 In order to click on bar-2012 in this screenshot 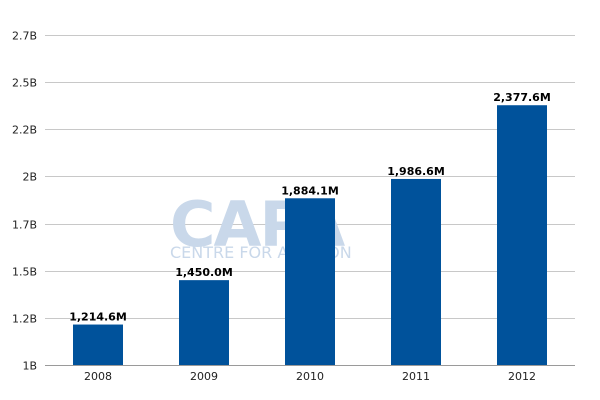, I will do `click(522, 235)`.